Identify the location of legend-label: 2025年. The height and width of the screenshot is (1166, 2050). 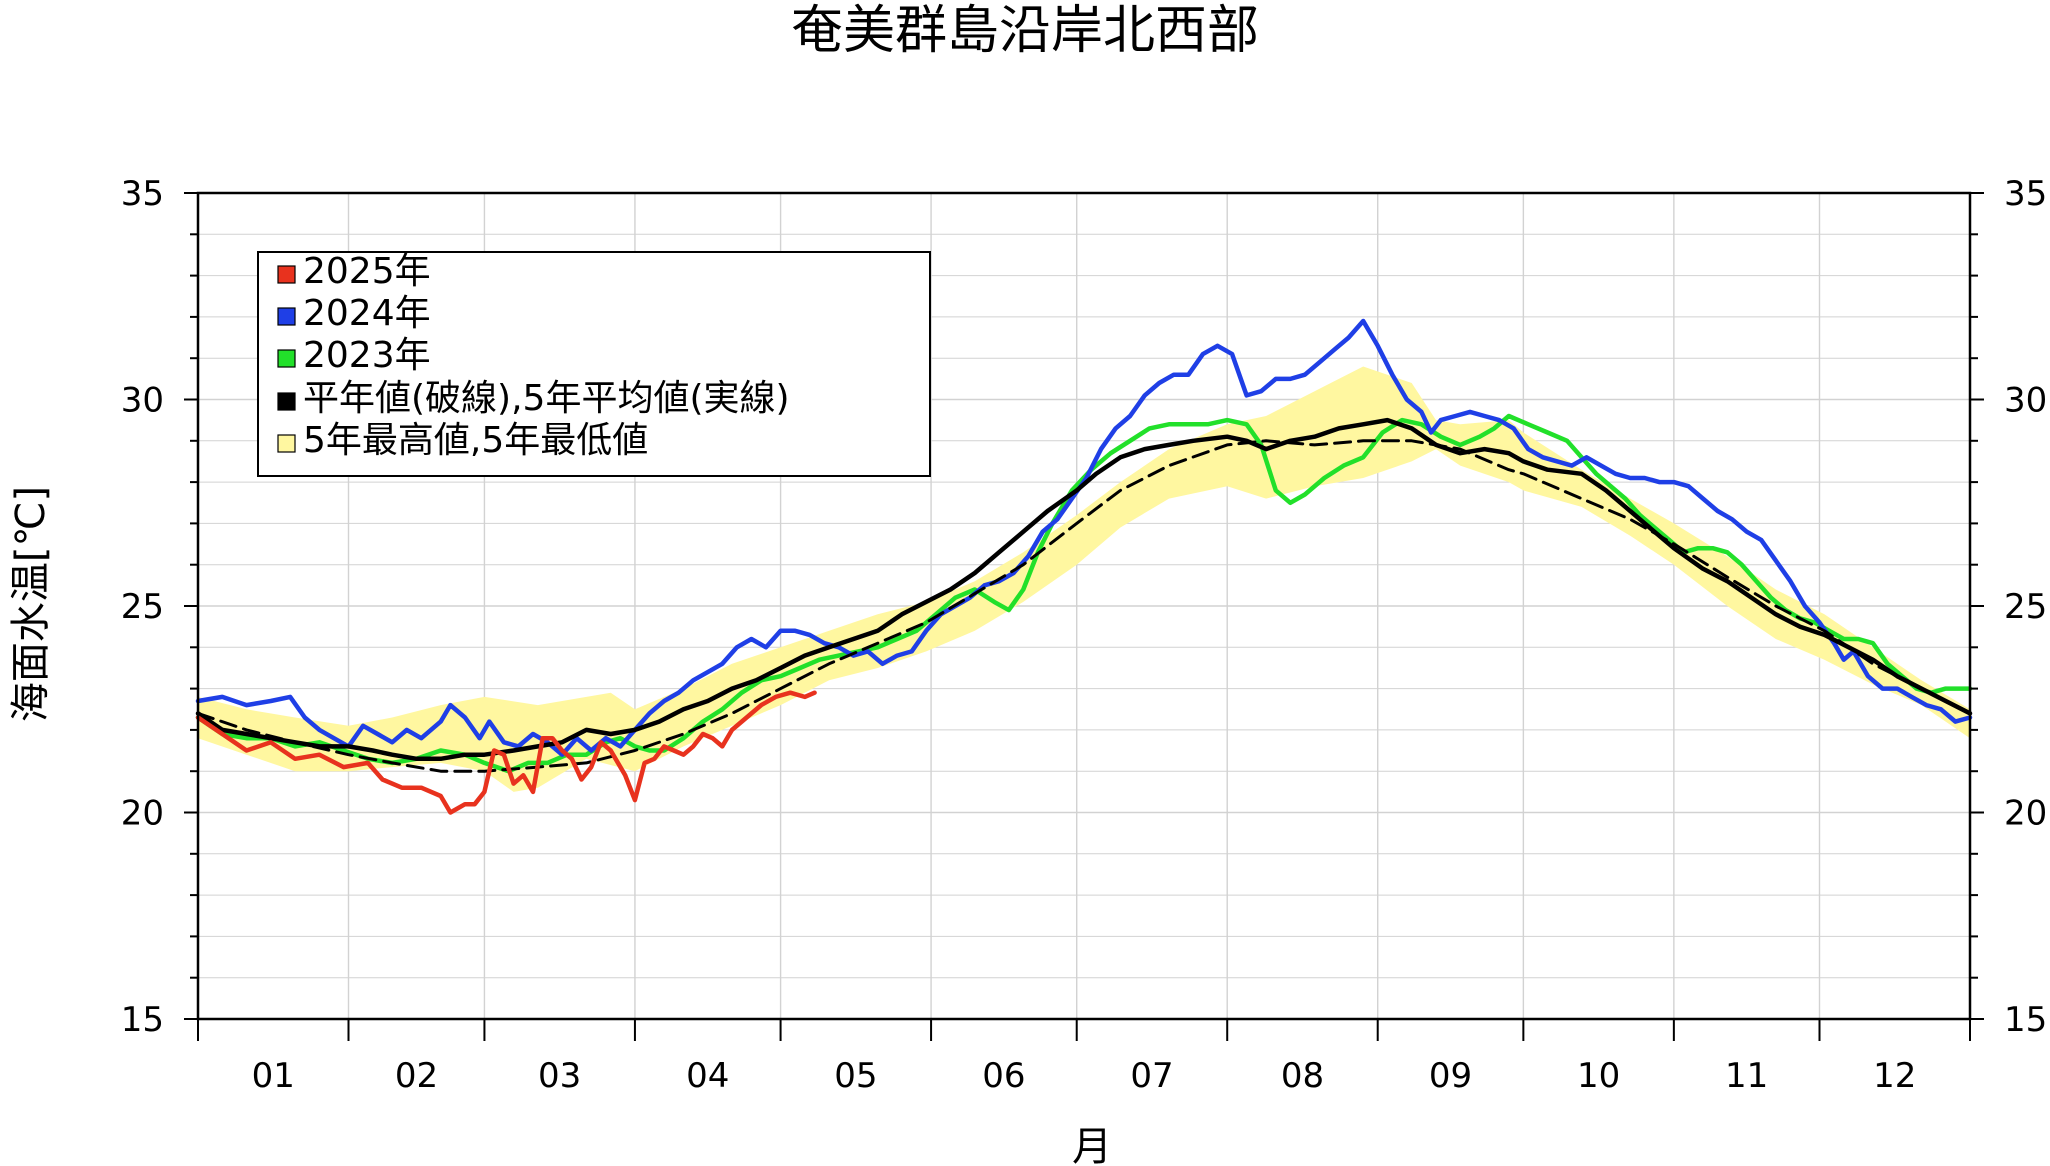
(367, 271).